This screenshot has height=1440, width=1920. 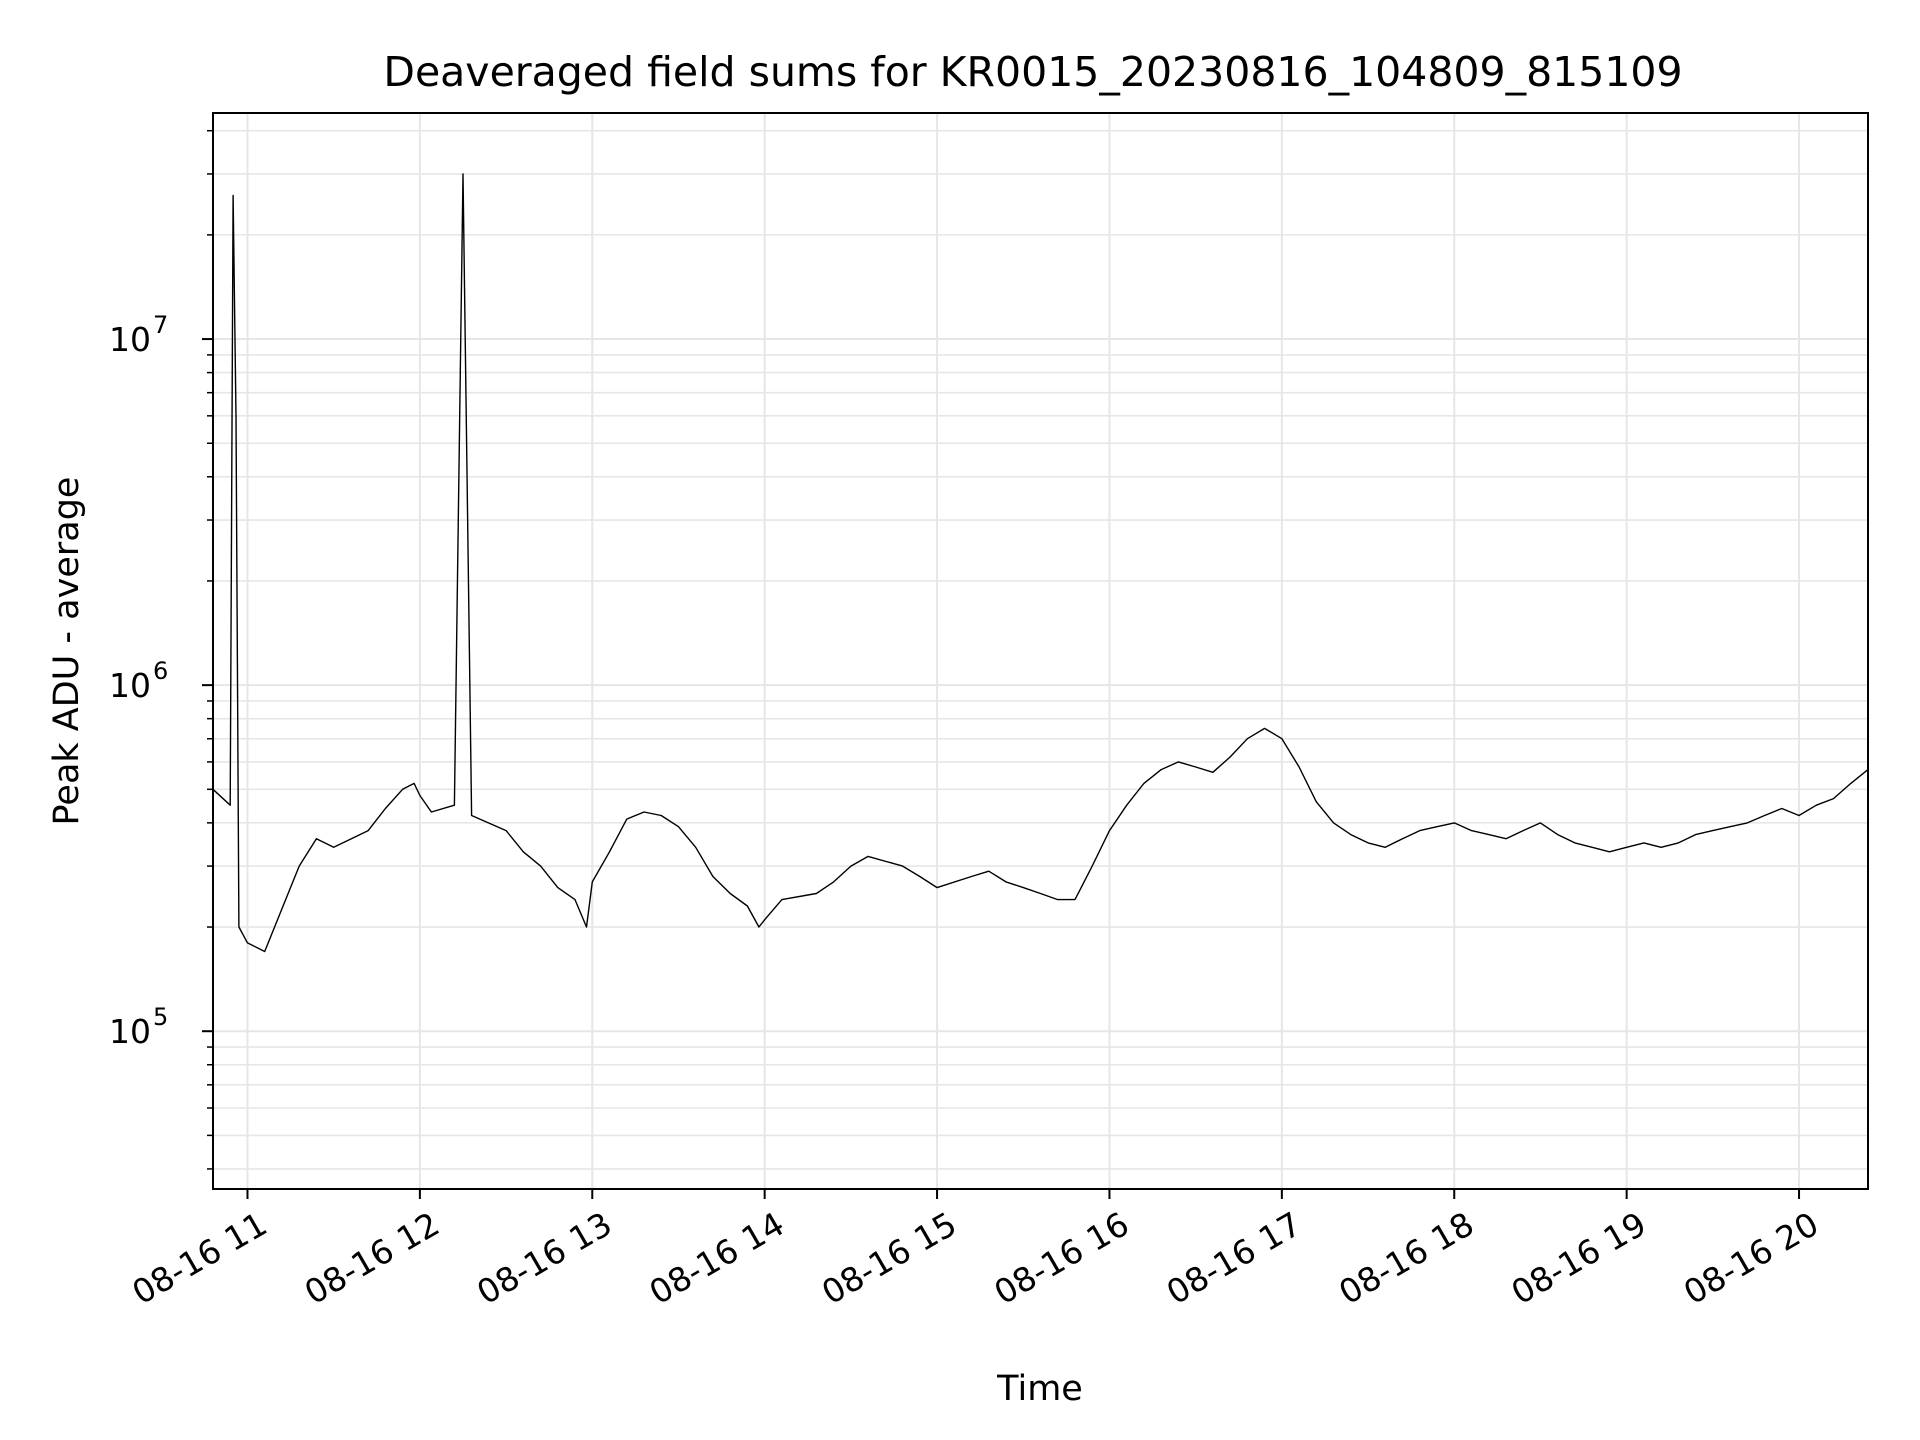 What do you see at coordinates (1406, 1258) in the screenshot?
I see `x-tick-label: 08-16 18` at bounding box center [1406, 1258].